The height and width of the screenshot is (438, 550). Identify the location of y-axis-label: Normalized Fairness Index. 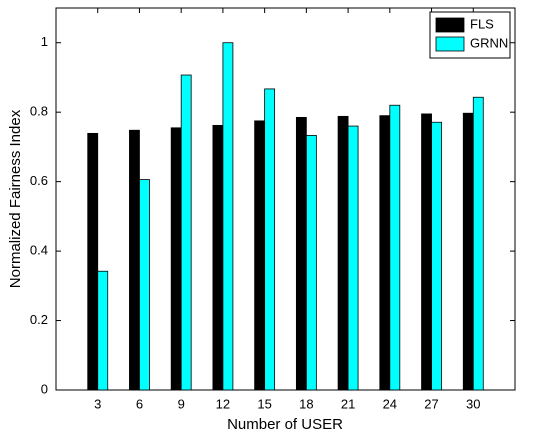
(15, 198).